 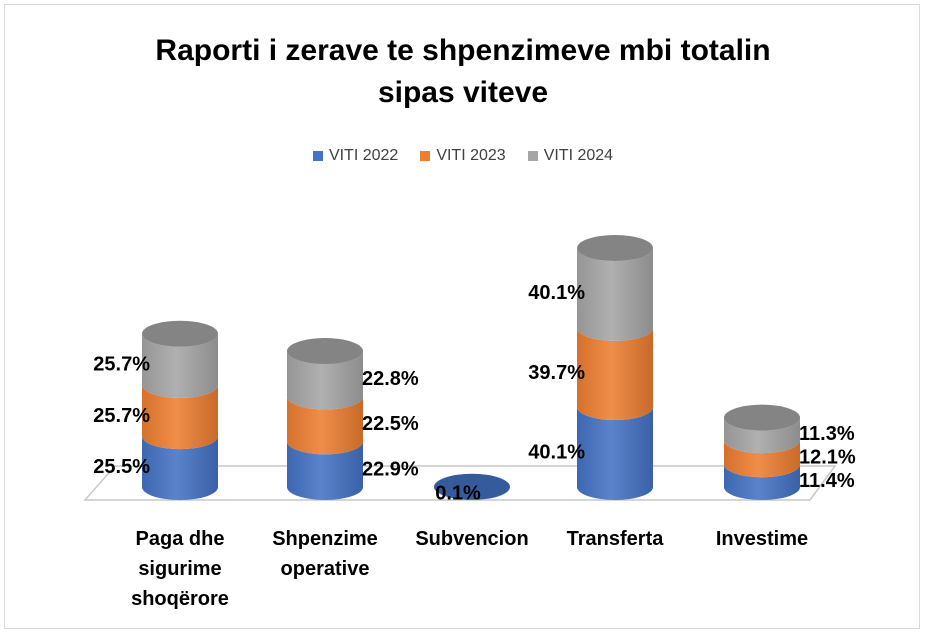 I want to click on x-tick-label: Paga dhe sigurime shoqërore, so click(x=180, y=569).